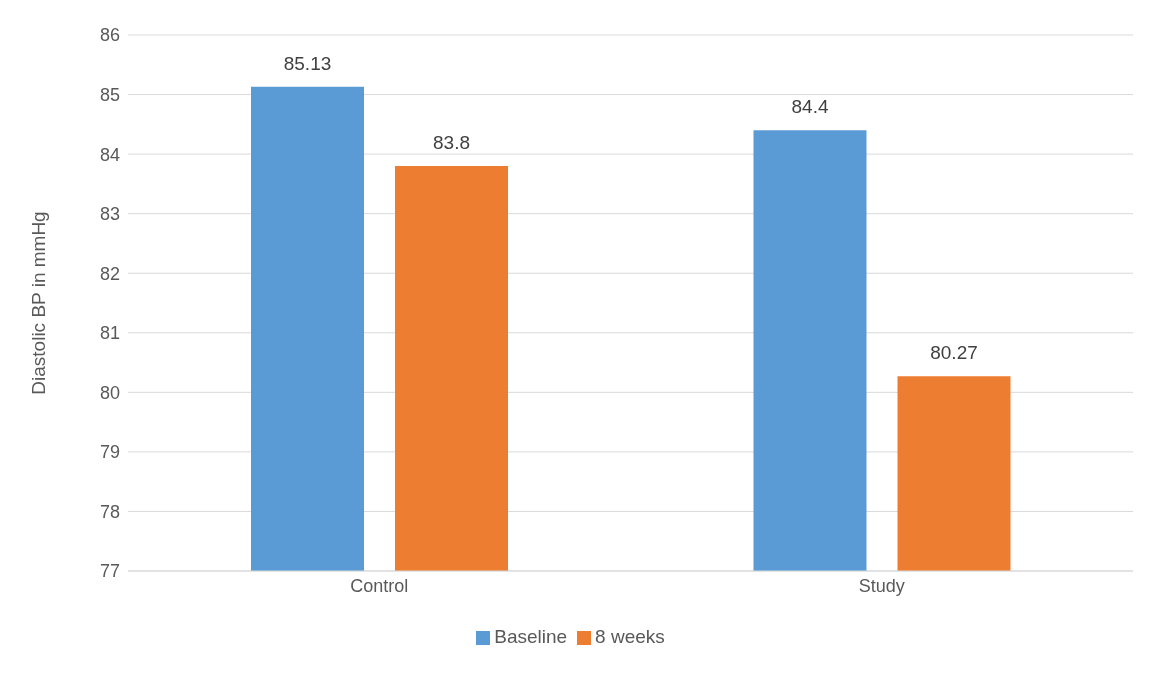 The image size is (1160, 675). What do you see at coordinates (954, 353) in the screenshot?
I see `data-label: 80.27` at bounding box center [954, 353].